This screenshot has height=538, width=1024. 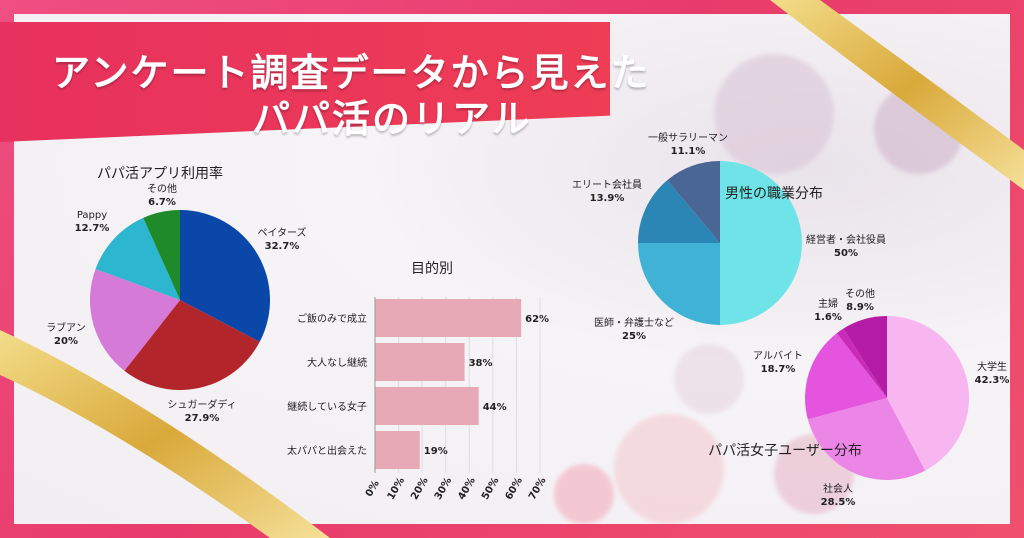 I want to click on slice-label: アルバイト, so click(x=778, y=356).